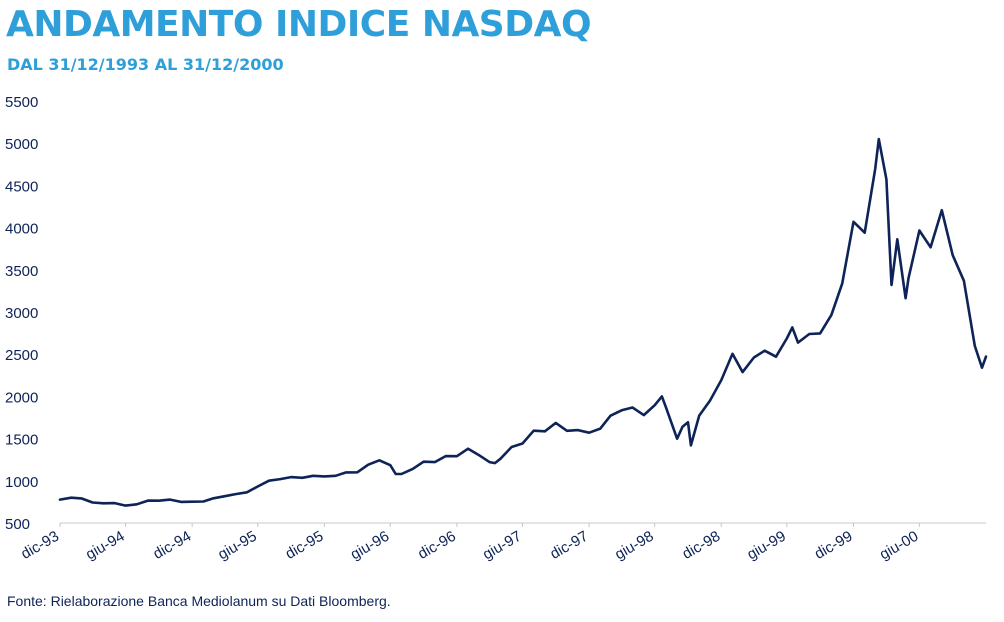  What do you see at coordinates (40, 545) in the screenshot?
I see `x-tick-label: dic-93` at bounding box center [40, 545].